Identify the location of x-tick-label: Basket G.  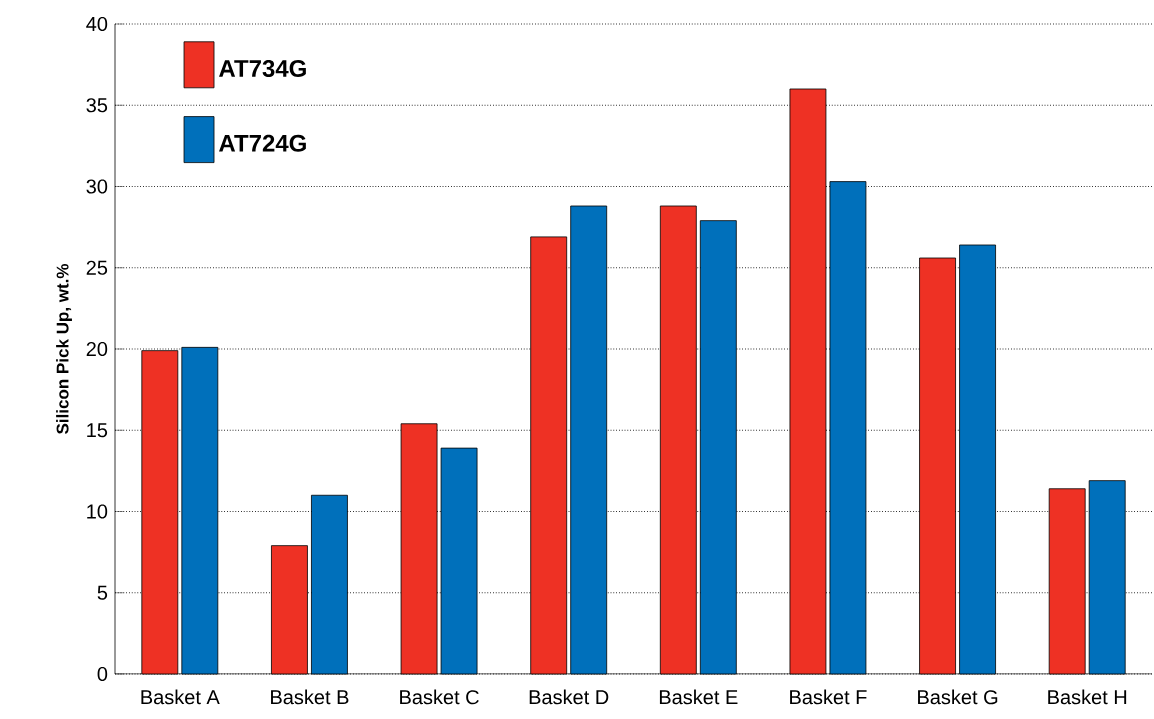
(958, 697).